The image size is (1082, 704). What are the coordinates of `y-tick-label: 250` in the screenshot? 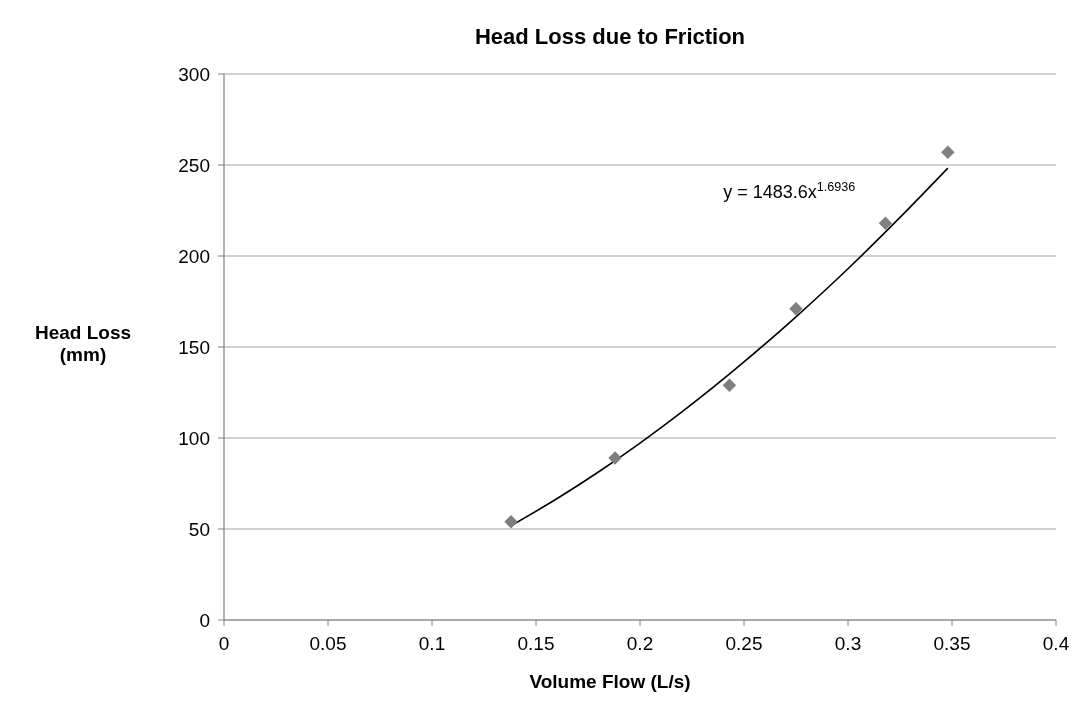 It's located at (194, 165).